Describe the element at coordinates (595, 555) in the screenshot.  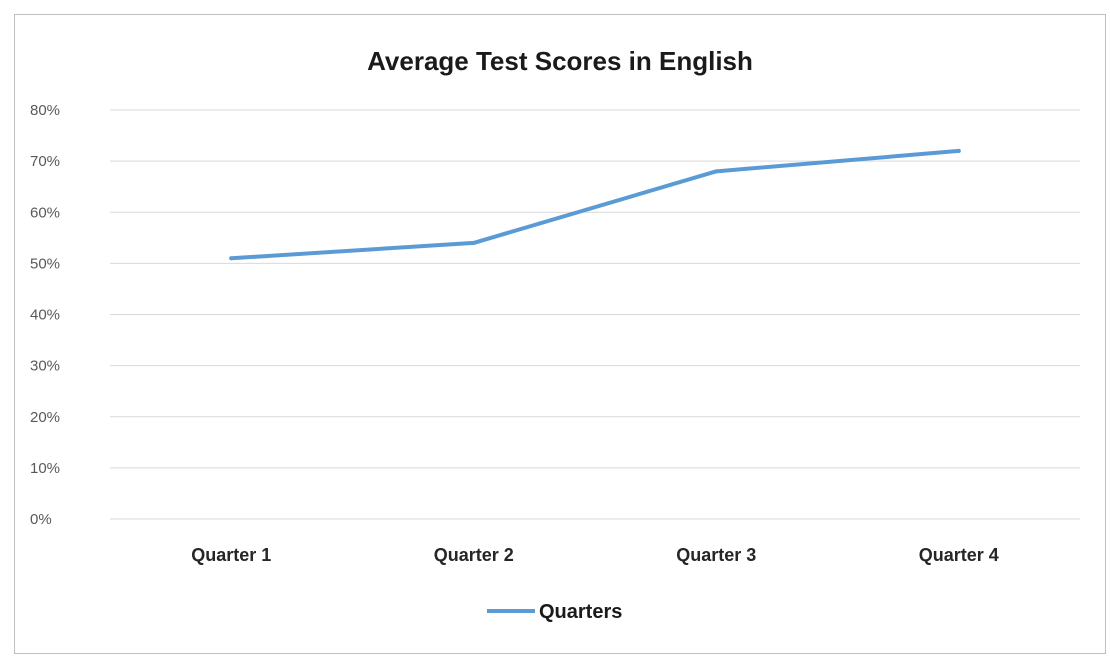
I see `x-axis-ticks: Quarter 1 Quarter 2 Quarter 3 Quarter 4` at that location.